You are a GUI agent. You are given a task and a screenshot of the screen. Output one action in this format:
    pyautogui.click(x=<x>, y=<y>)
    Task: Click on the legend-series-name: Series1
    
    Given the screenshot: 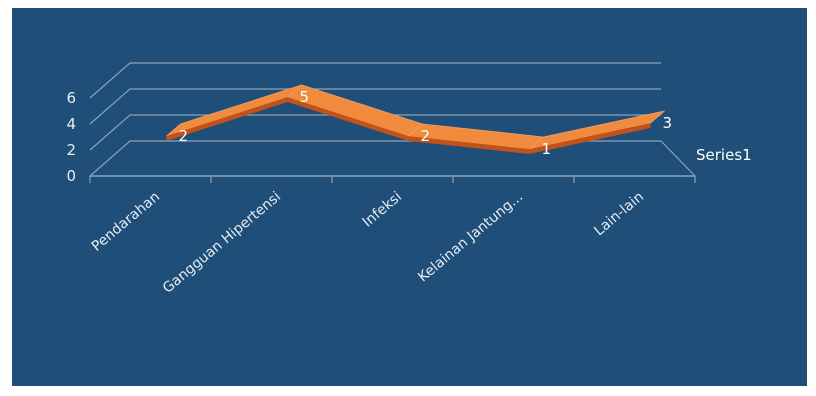 What is the action you would take?
    pyautogui.click(x=724, y=155)
    